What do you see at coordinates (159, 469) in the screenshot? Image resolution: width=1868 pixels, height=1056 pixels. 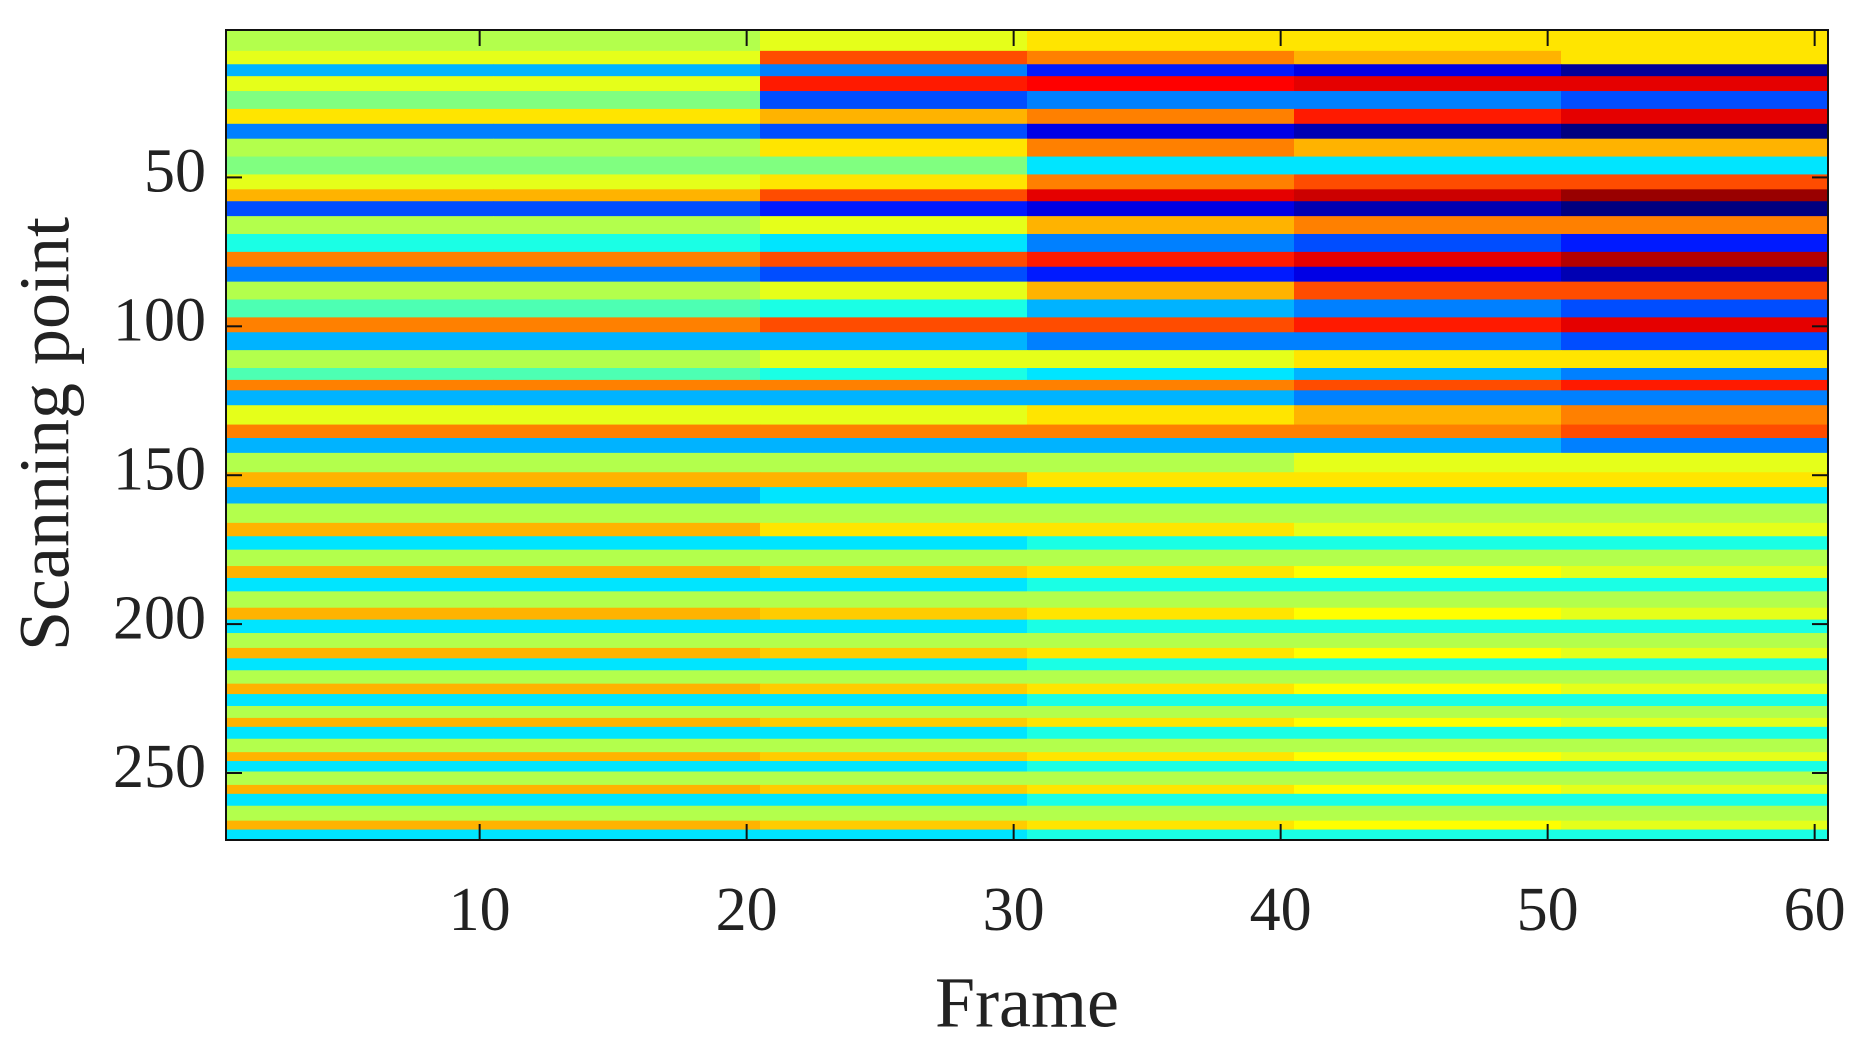 I see `y-tick-label: 150` at bounding box center [159, 469].